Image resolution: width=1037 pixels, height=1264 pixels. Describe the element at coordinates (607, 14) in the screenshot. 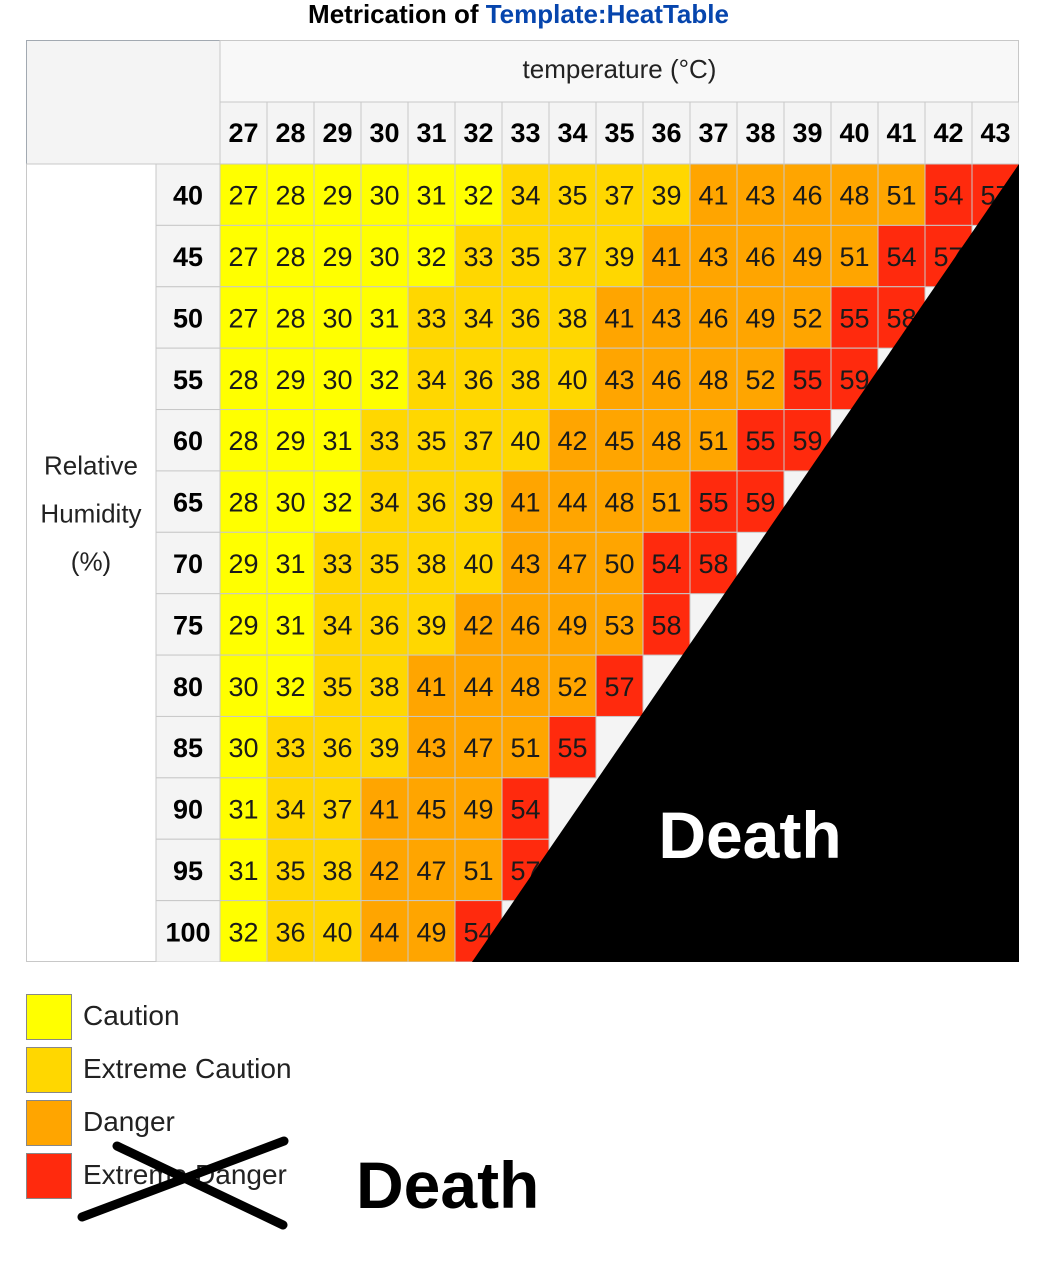

I see `template-link: Template:HeatTable` at that location.